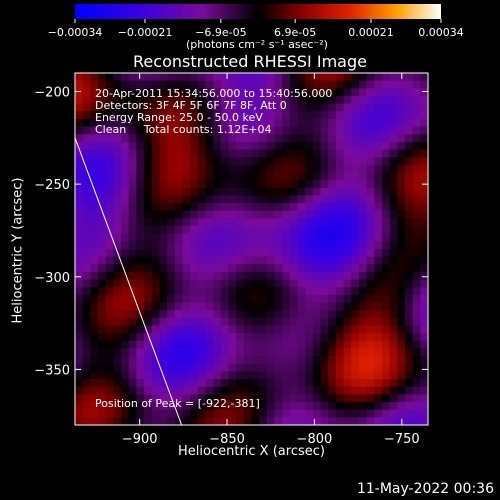  I want to click on colorbar-tick-label: 6.9e-05, so click(295, 32).